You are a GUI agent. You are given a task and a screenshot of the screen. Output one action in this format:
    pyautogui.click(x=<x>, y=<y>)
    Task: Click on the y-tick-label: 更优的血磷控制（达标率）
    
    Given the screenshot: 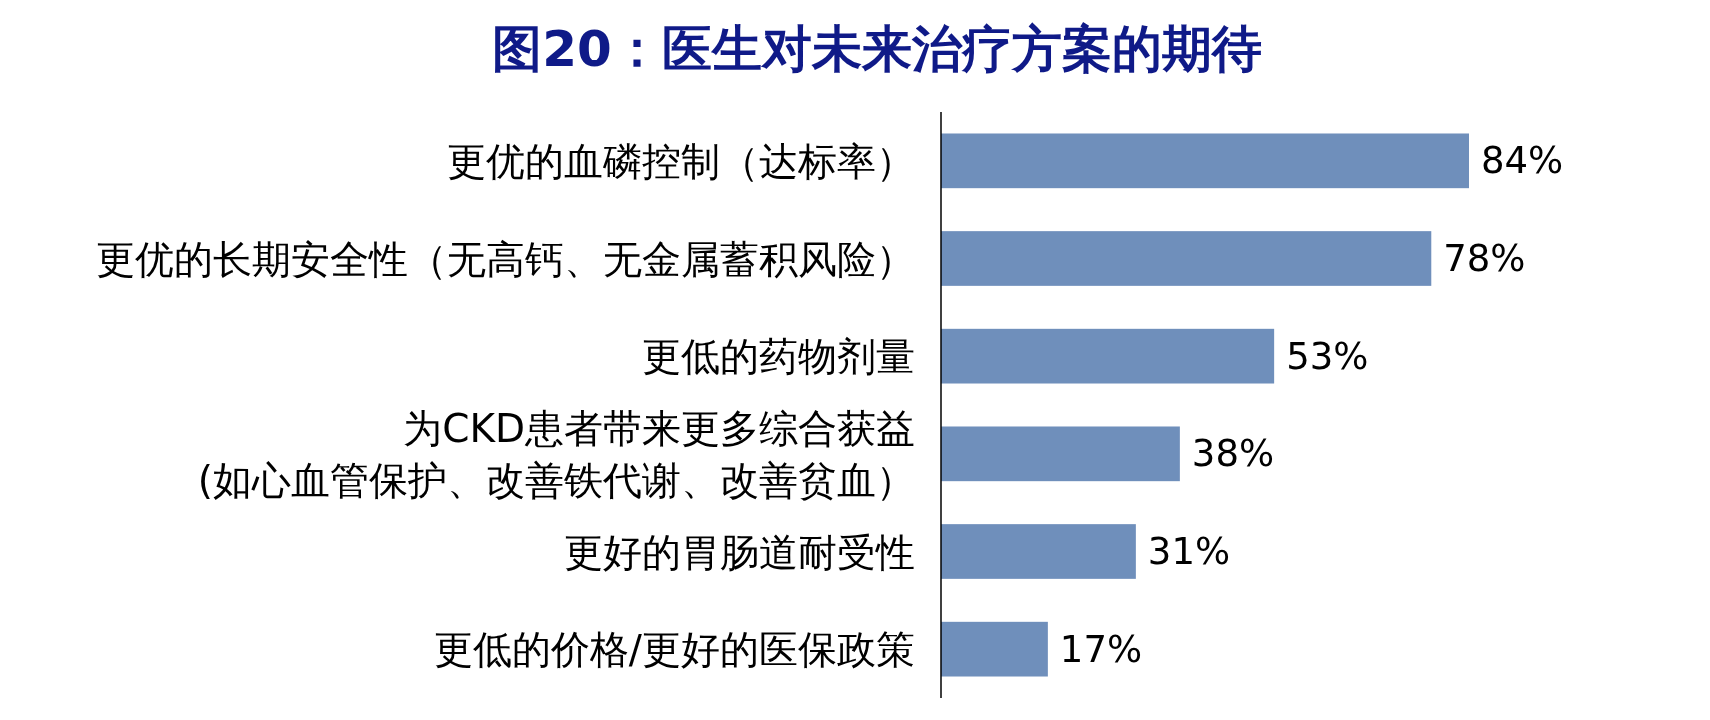 What is the action you would take?
    pyautogui.click(x=681, y=161)
    